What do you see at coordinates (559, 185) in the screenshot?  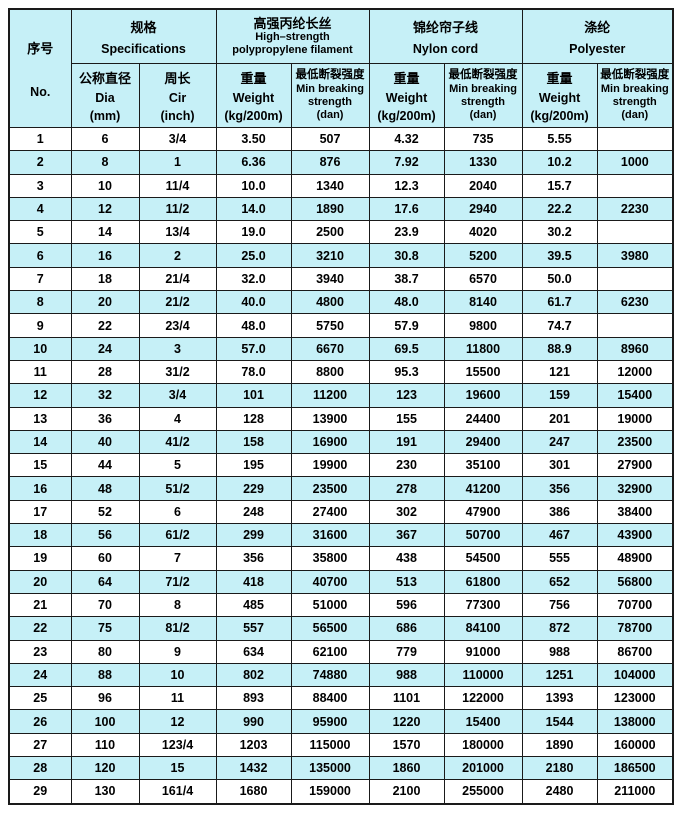 I see `table-cell: 15.7` at bounding box center [559, 185].